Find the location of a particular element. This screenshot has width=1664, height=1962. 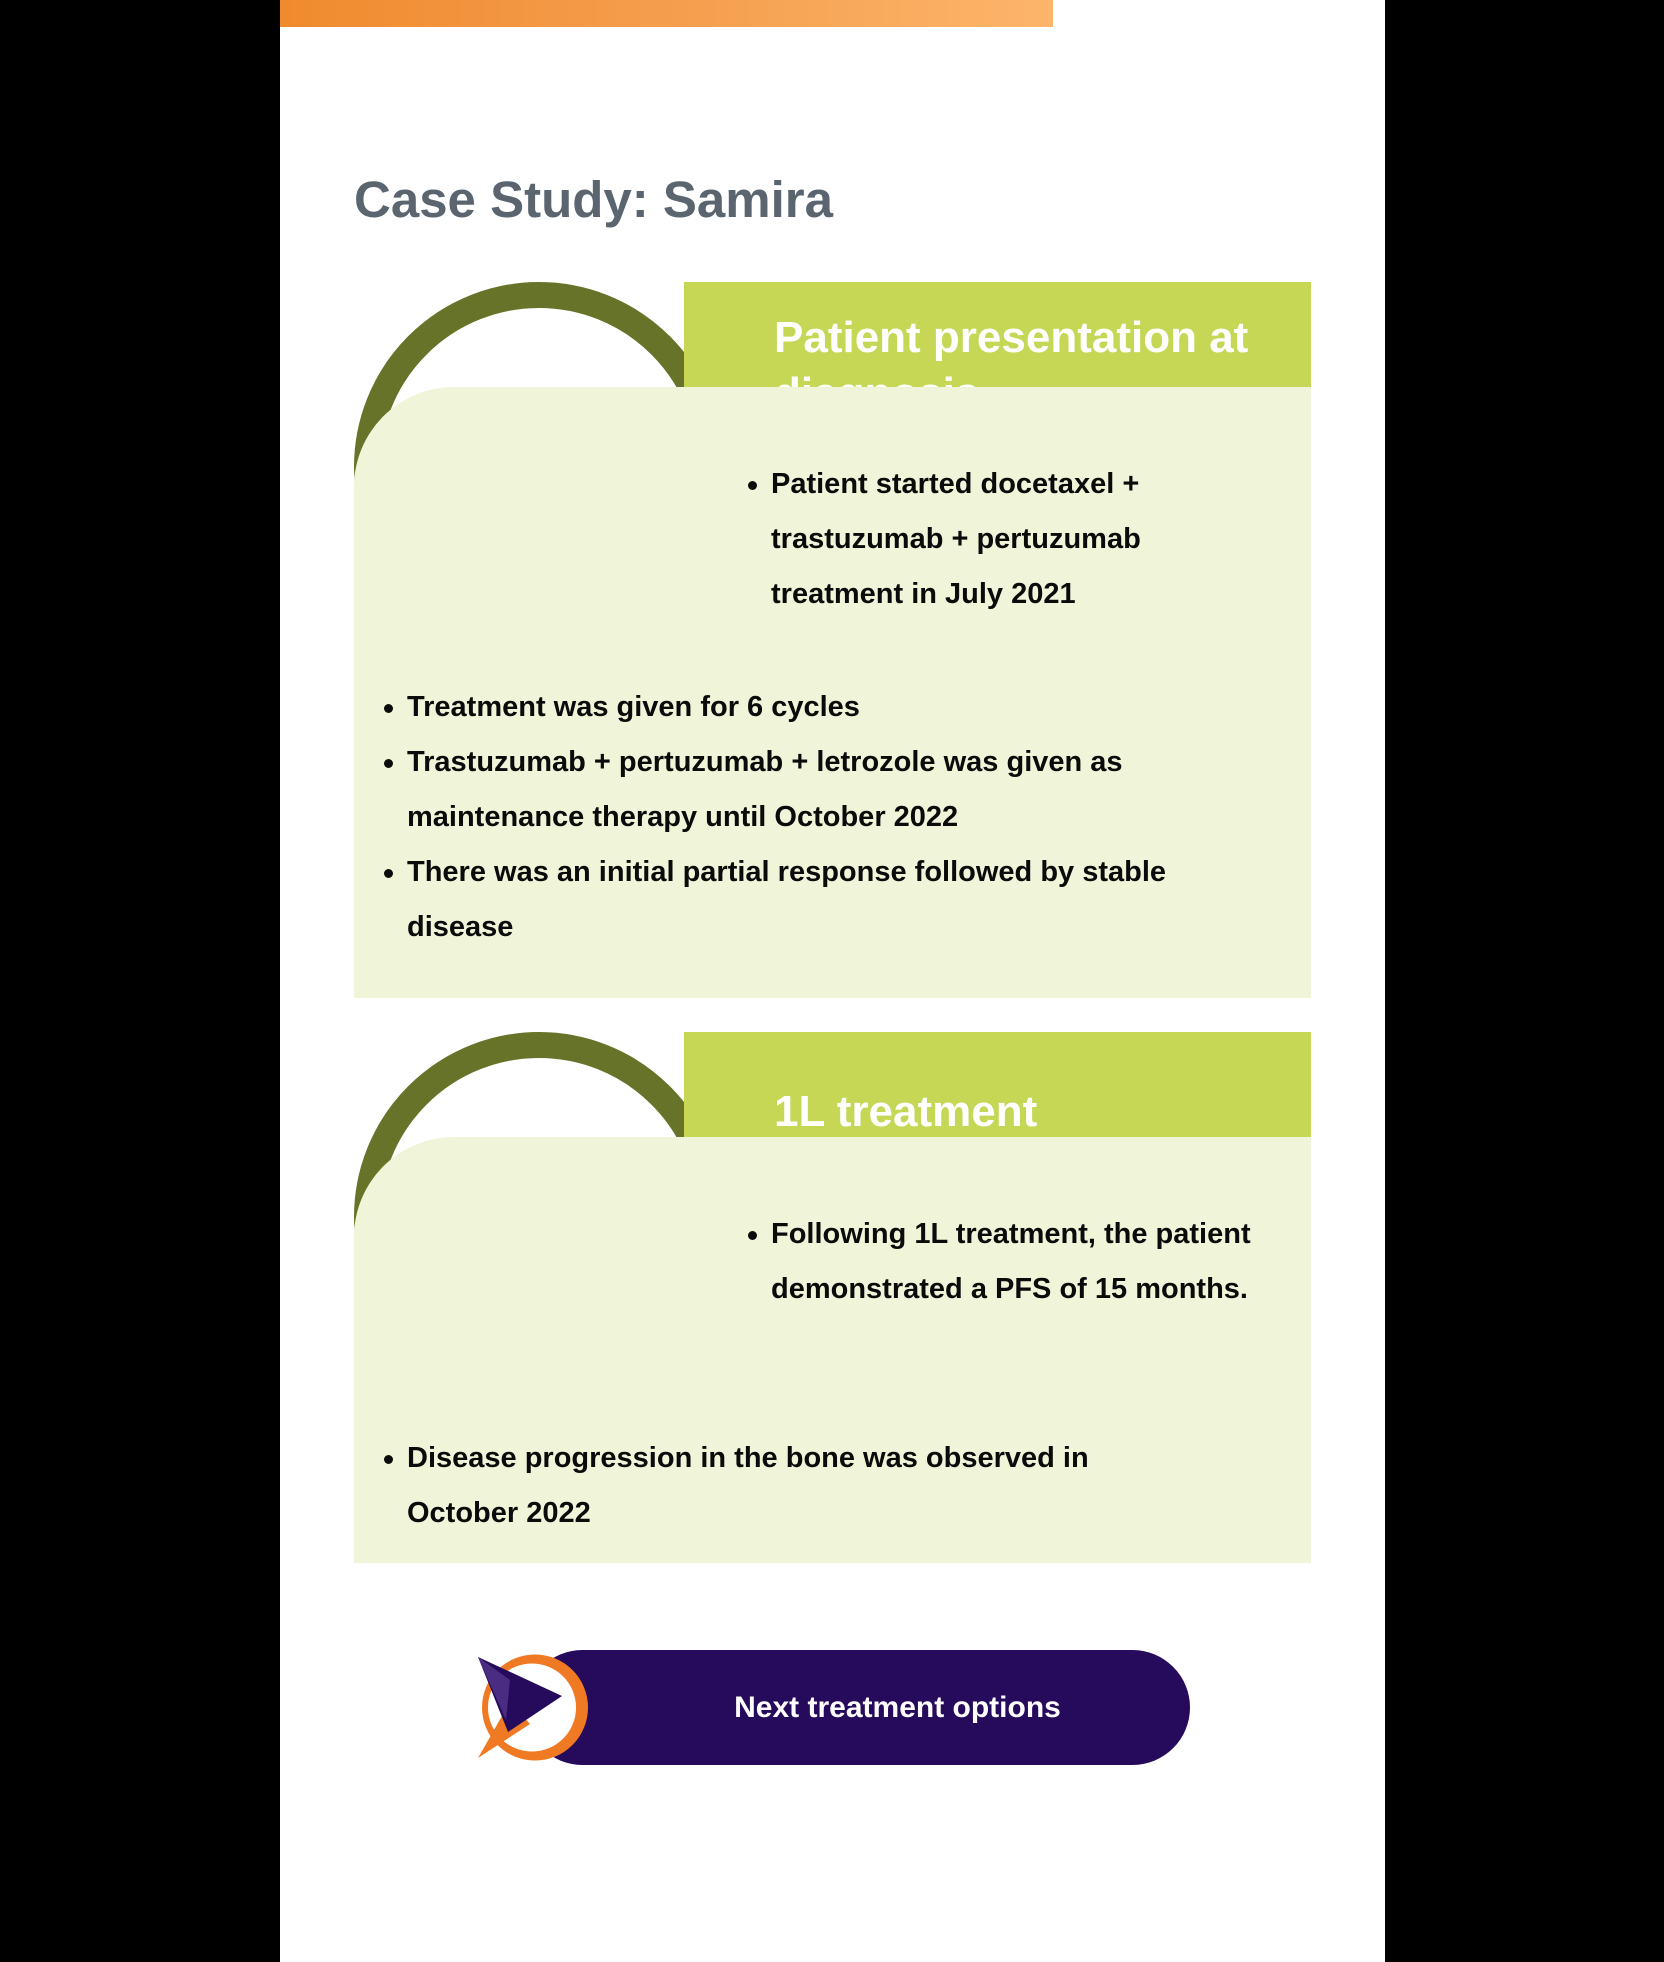

top-accent-bar is located at coordinates (666, 13).